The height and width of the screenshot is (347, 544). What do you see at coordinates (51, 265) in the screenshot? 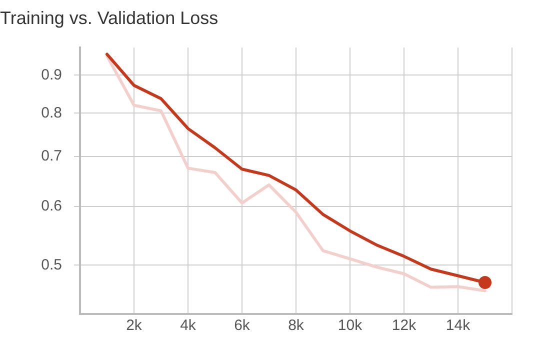
I see `y-tick-label: 0.5` at bounding box center [51, 265].